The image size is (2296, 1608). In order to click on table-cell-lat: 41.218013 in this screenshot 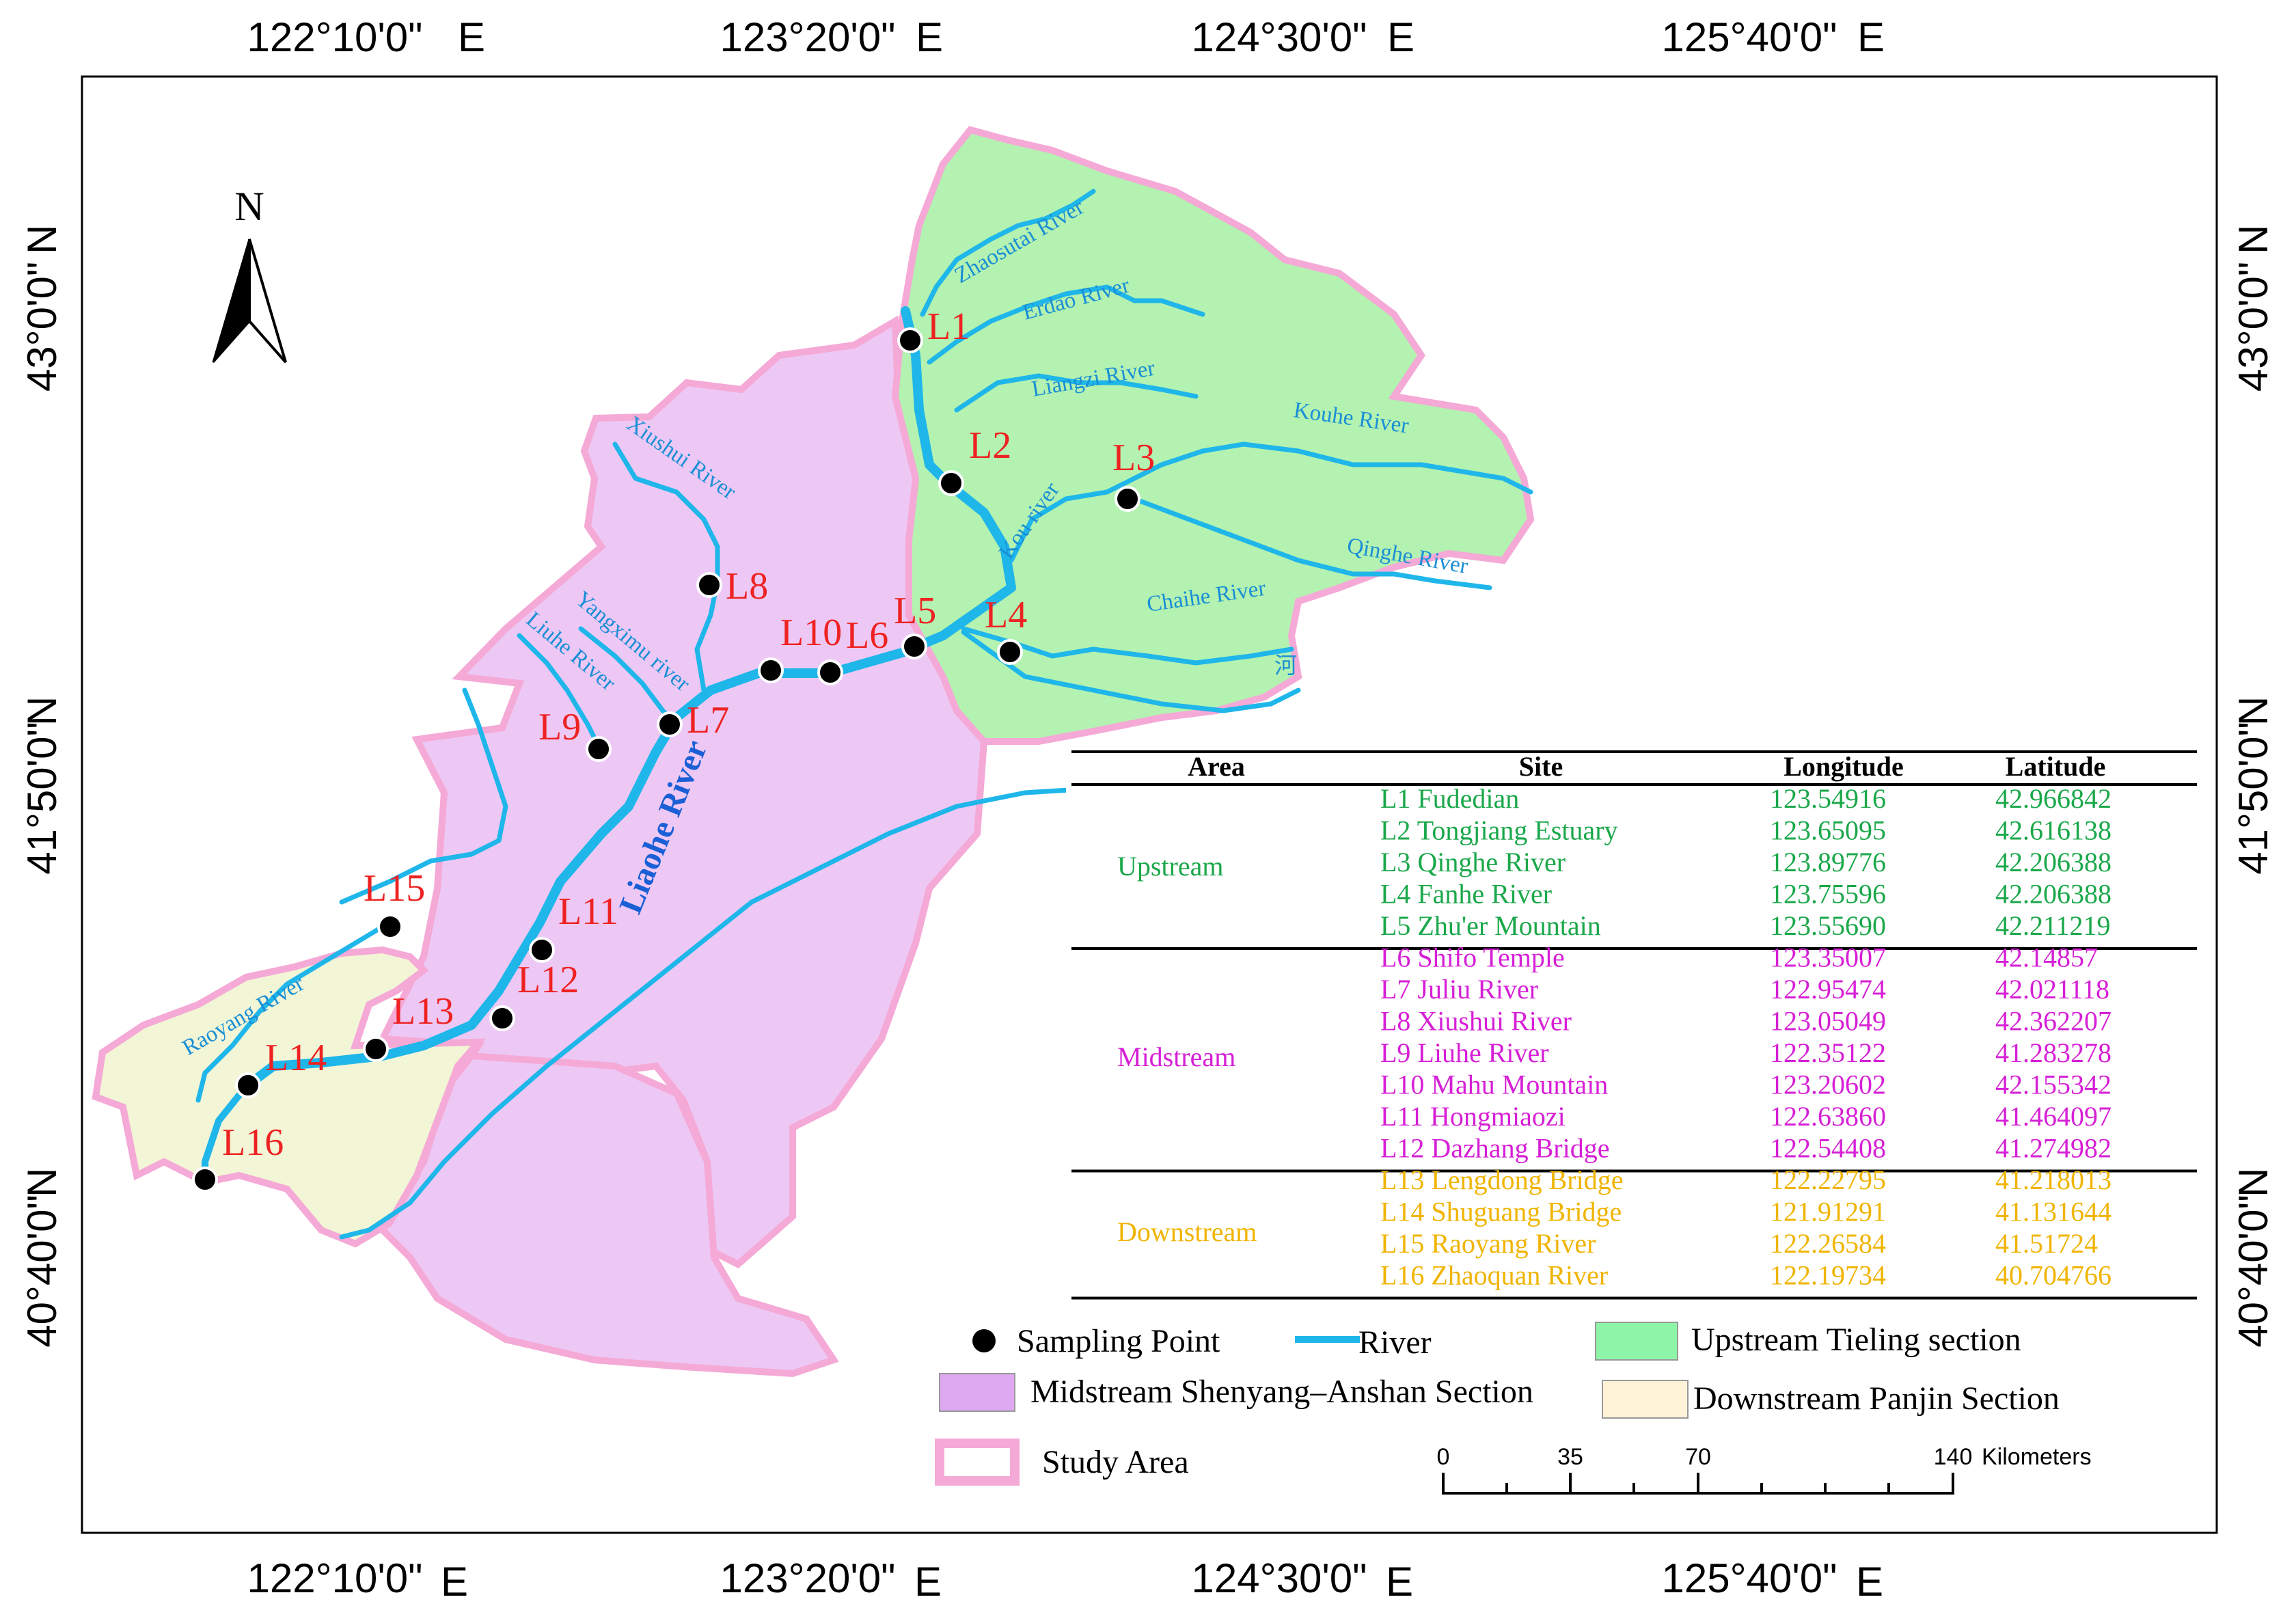, I will do `click(2053, 1179)`.